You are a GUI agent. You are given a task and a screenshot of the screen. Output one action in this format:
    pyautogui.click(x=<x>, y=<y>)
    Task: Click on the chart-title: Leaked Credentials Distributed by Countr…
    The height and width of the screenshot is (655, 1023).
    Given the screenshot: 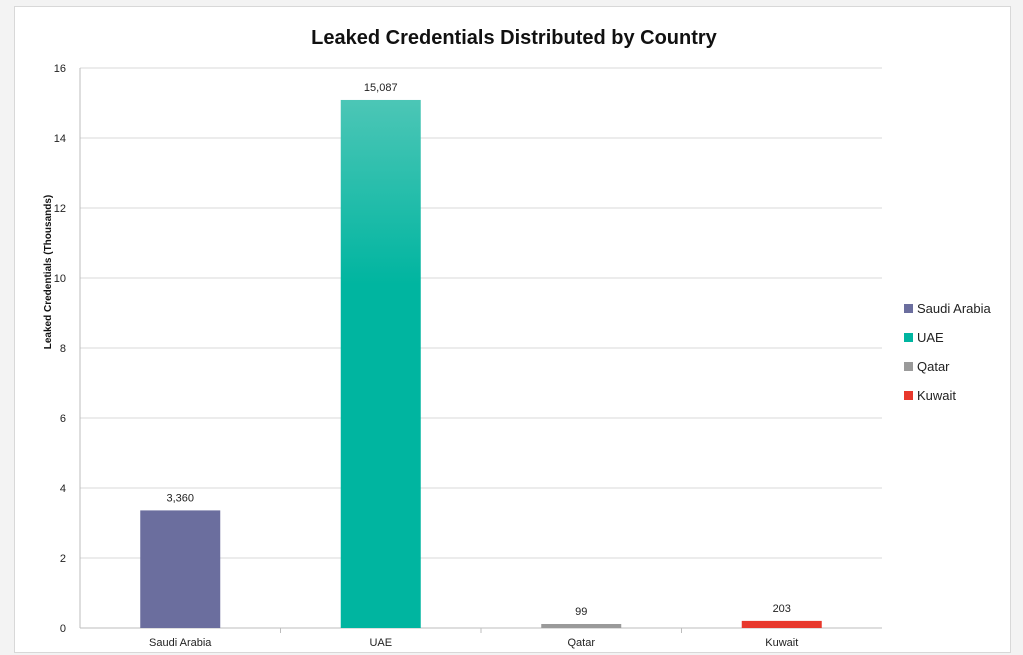 What is the action you would take?
    pyautogui.click(x=514, y=38)
    